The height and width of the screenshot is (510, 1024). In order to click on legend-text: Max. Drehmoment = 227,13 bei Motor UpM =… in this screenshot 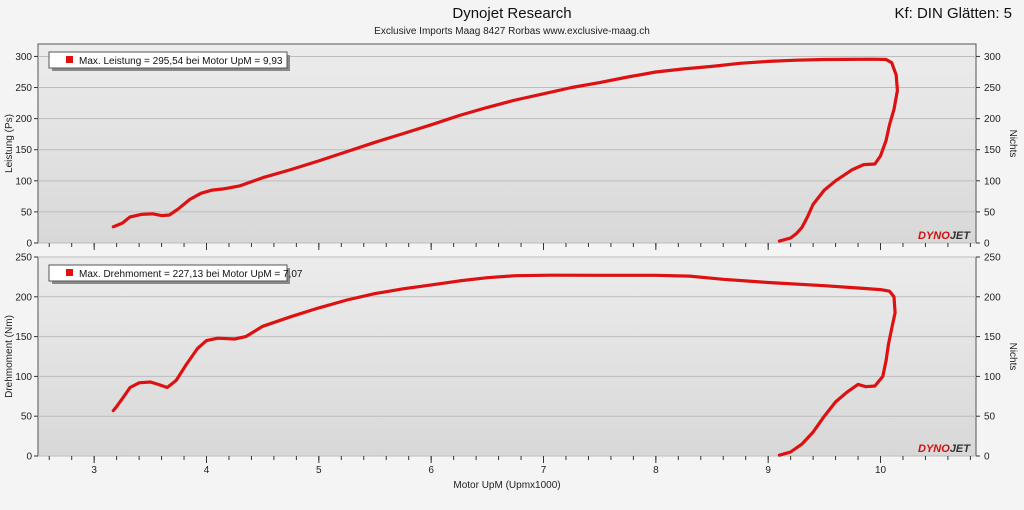, I will do `click(191, 274)`.